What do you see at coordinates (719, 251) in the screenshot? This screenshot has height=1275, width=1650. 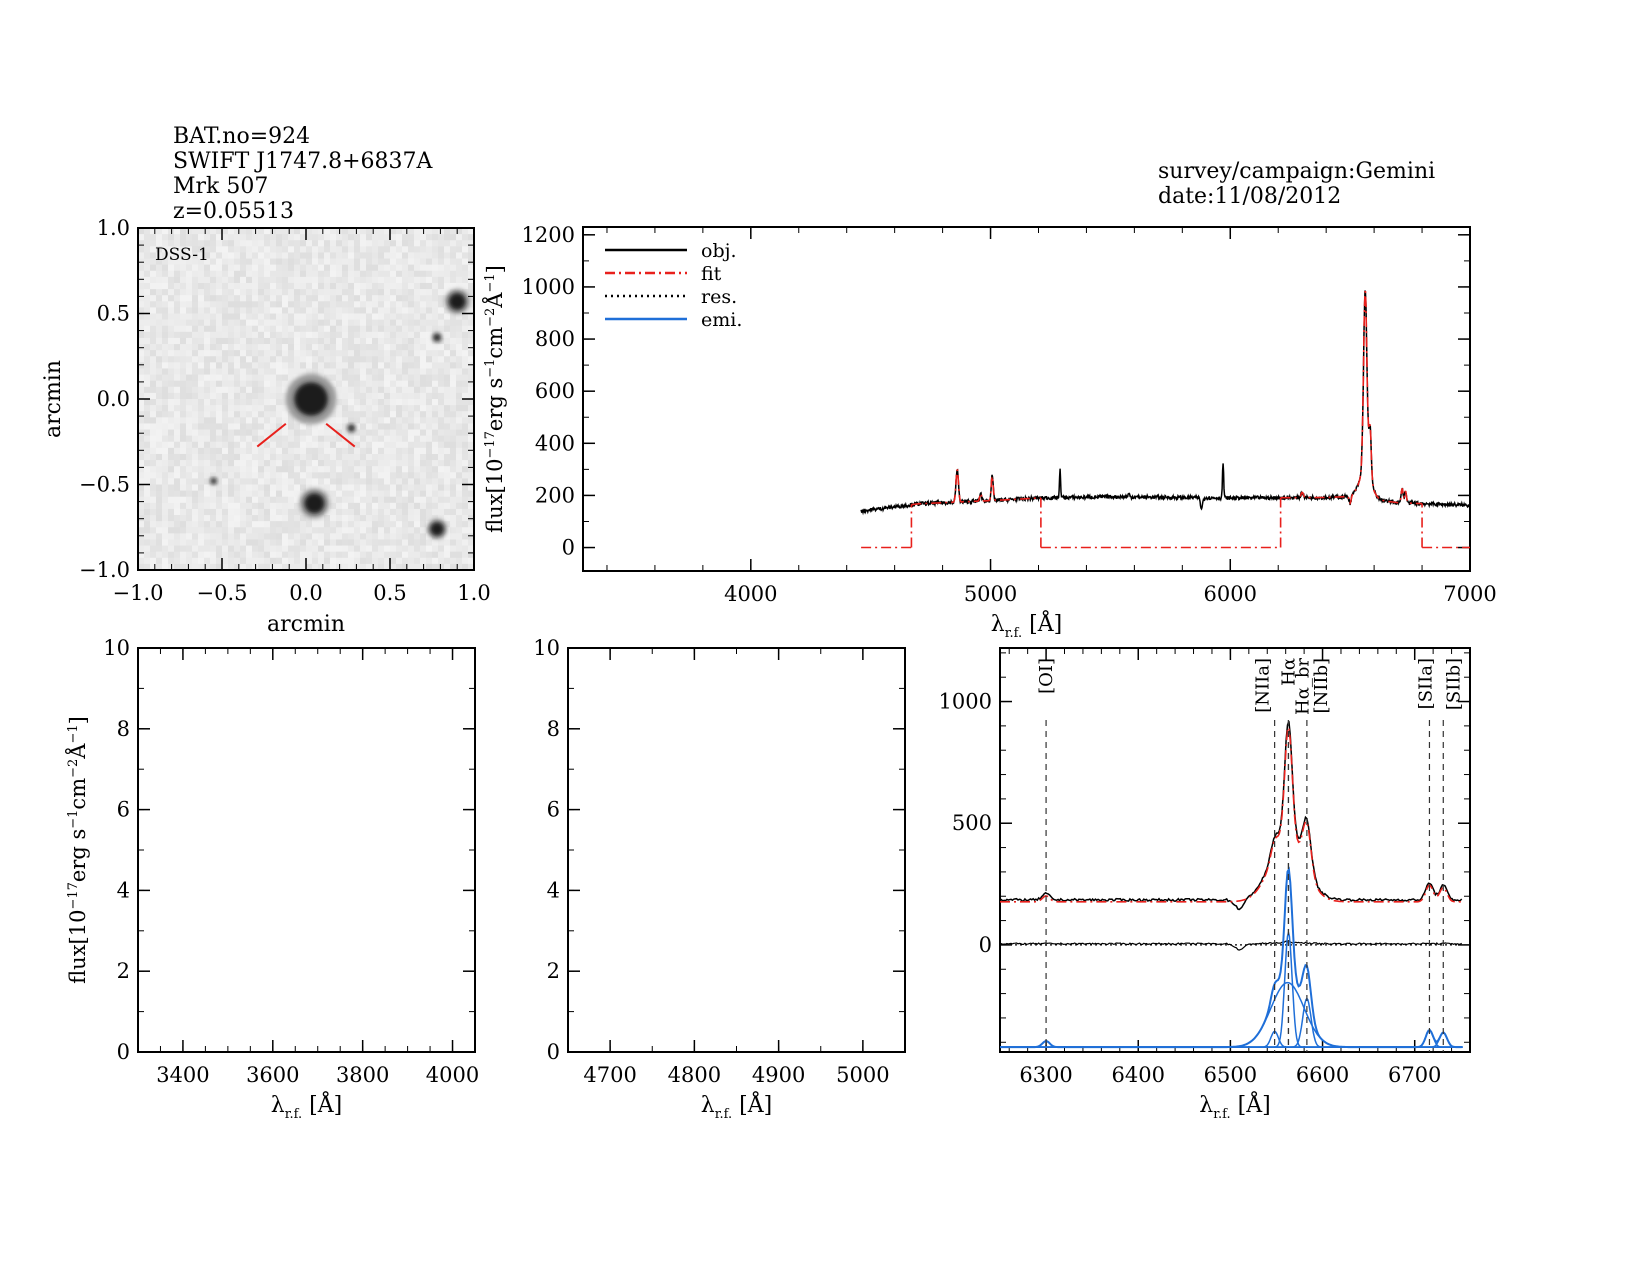 I see `legend-label: obj.` at bounding box center [719, 251].